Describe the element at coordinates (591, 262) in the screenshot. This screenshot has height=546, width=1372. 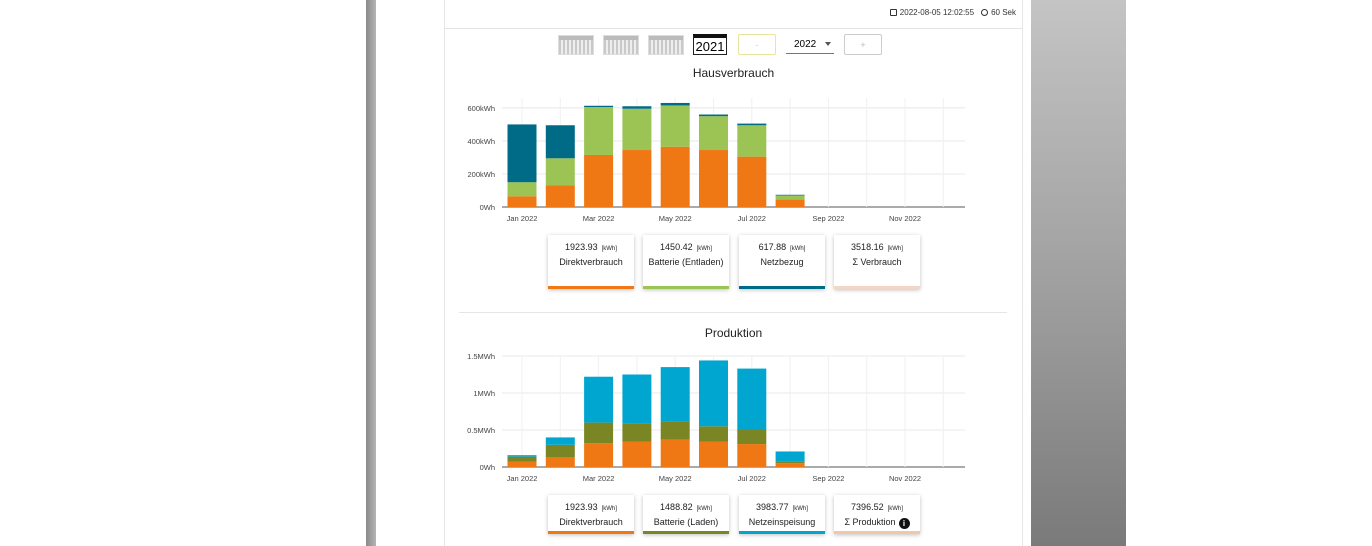
I see `verbrauch-stat-card: 1923.93 [kWh] Direktverbrauch` at that location.